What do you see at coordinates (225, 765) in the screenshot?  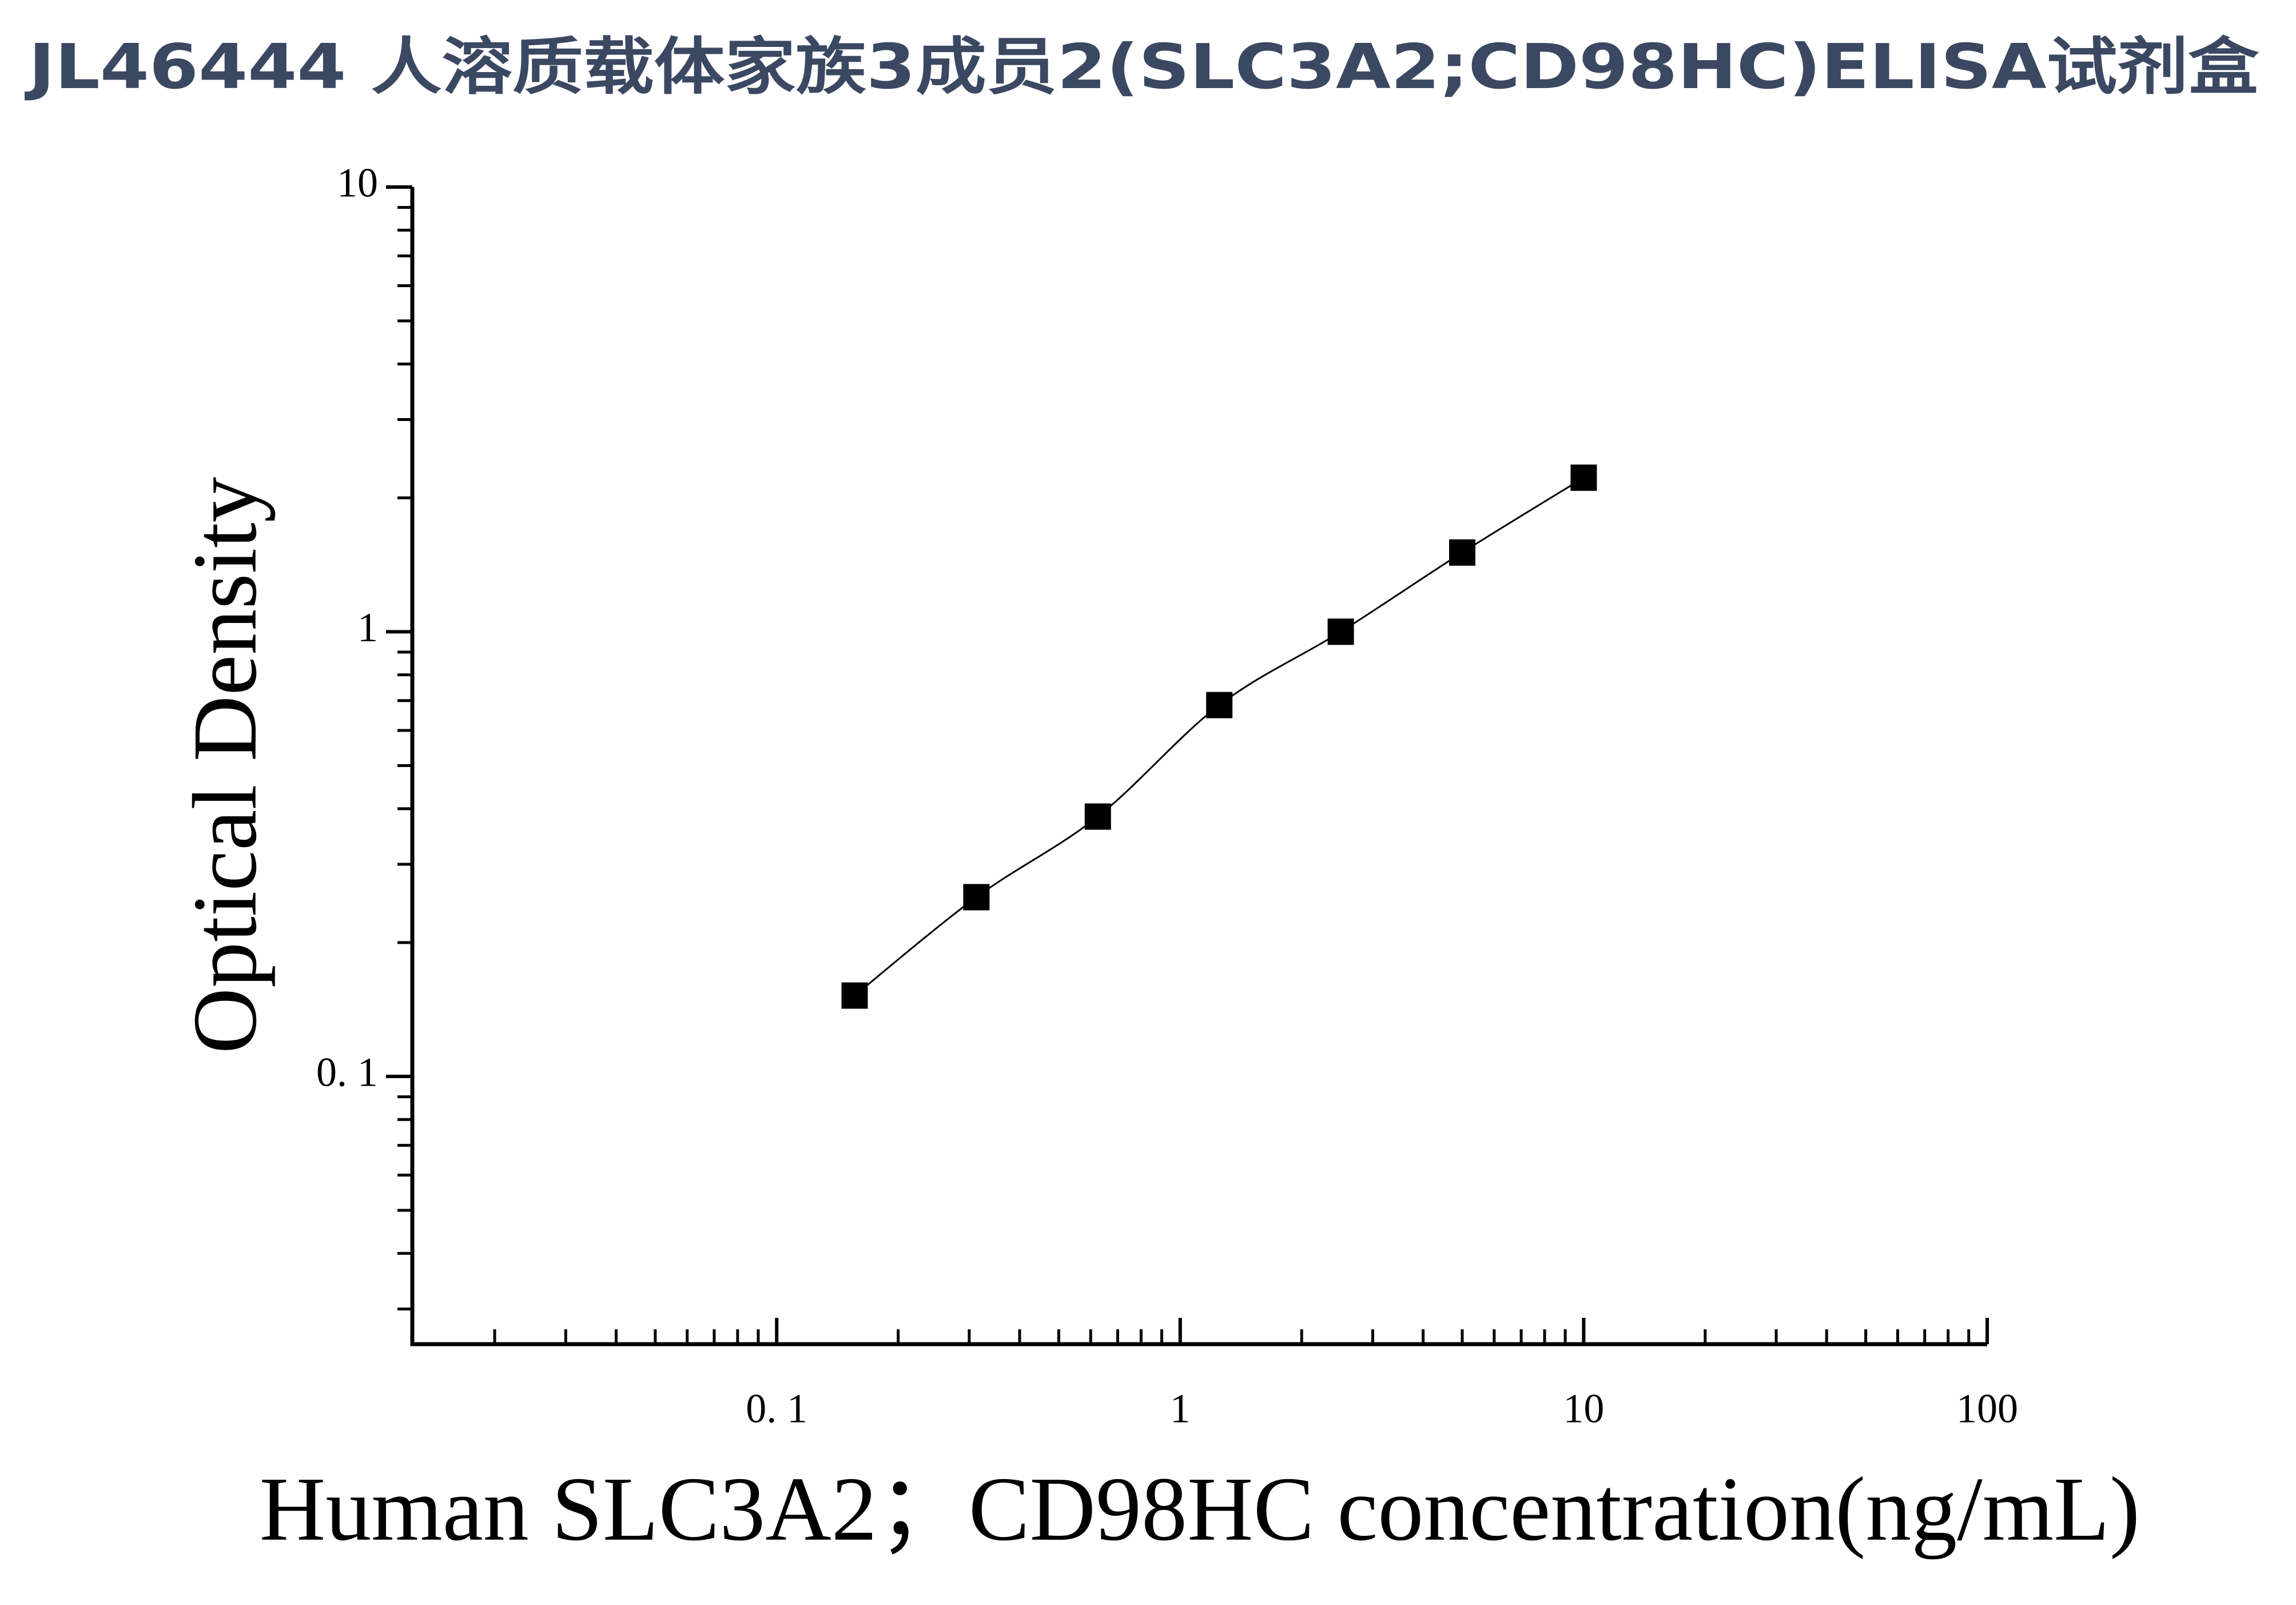 I see `y-axis-label: Optical Density` at bounding box center [225, 765].